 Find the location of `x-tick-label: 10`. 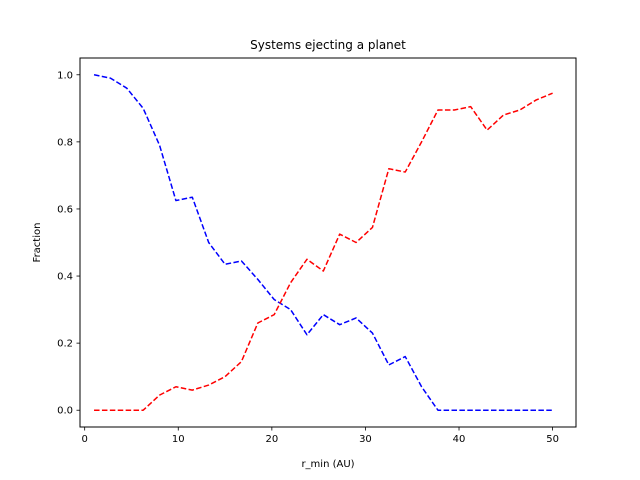

x-tick-label: 10 is located at coordinates (178, 439).